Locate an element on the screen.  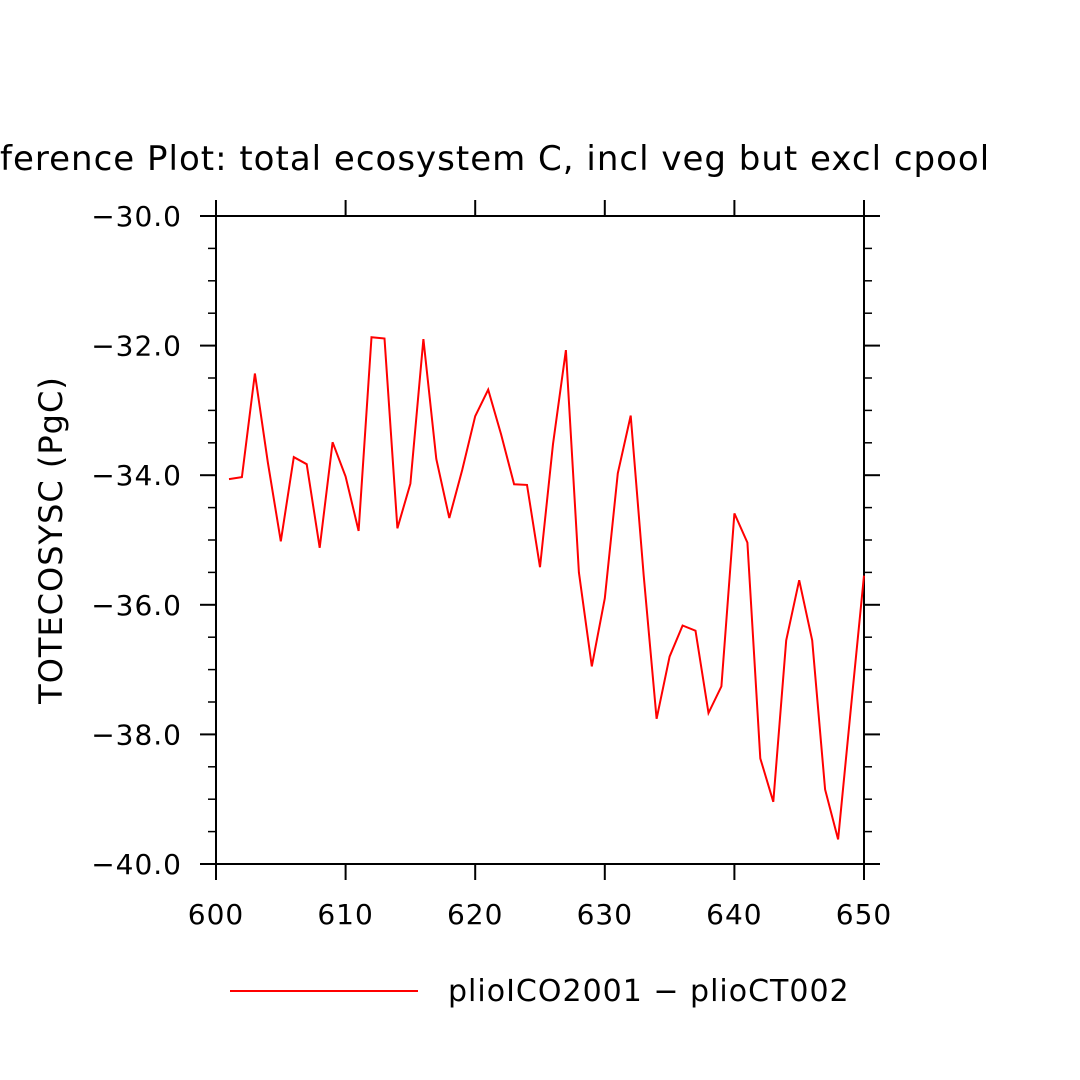
x-tick-label: 630 is located at coordinates (605, 914).